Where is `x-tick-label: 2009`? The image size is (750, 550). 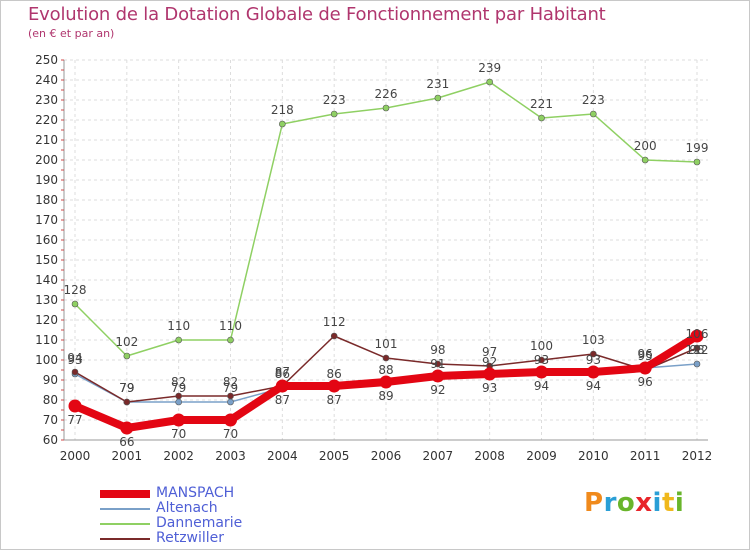 x-tick-label: 2009 is located at coordinates (541, 456).